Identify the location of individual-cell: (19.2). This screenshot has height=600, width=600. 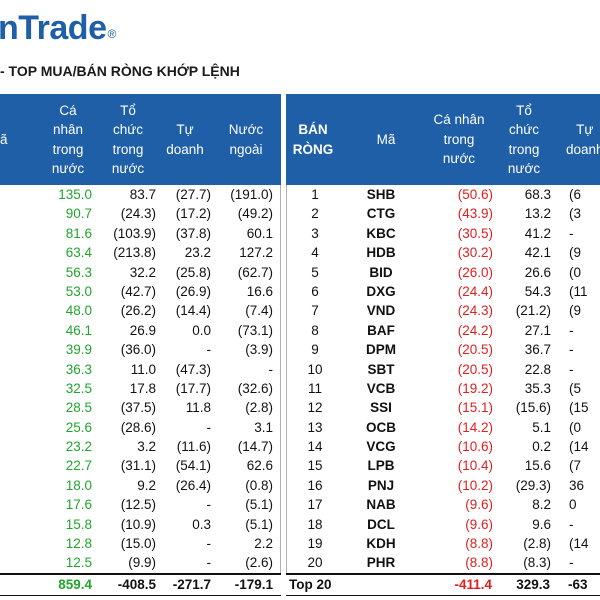
(475, 388).